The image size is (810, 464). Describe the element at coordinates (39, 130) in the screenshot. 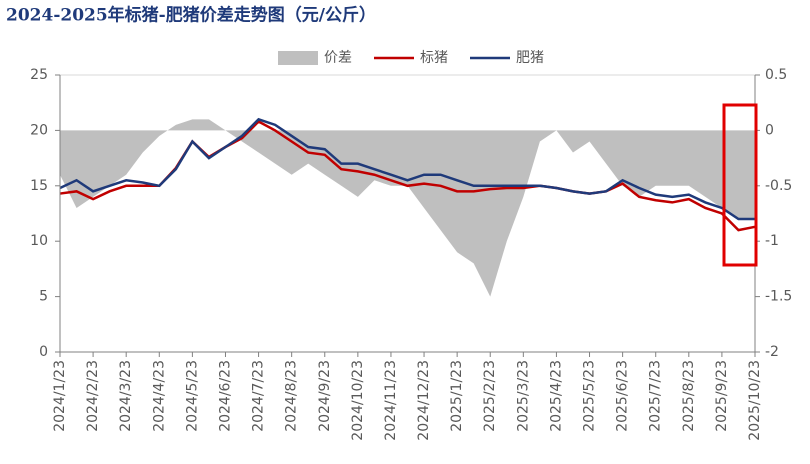

I see `y-tick-label: 20` at that location.